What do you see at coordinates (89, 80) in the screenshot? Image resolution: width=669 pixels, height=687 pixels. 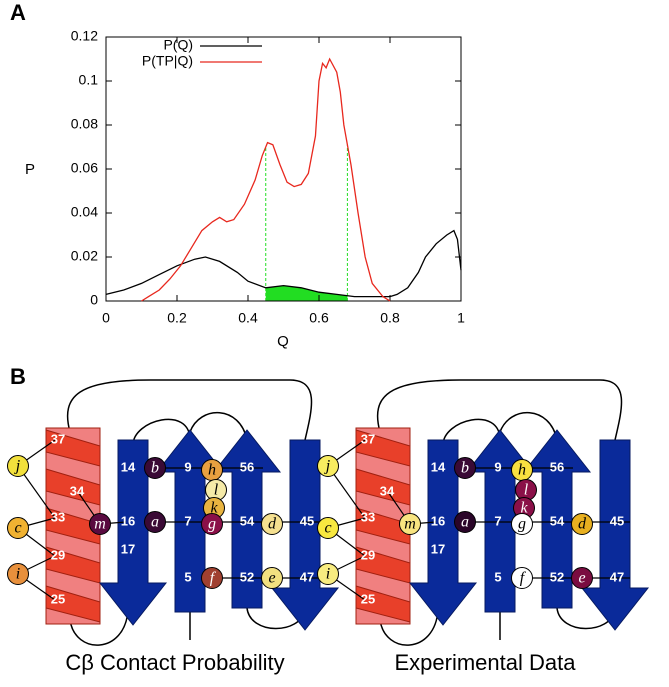 I see `y-tick-label: 0.1` at bounding box center [89, 80].